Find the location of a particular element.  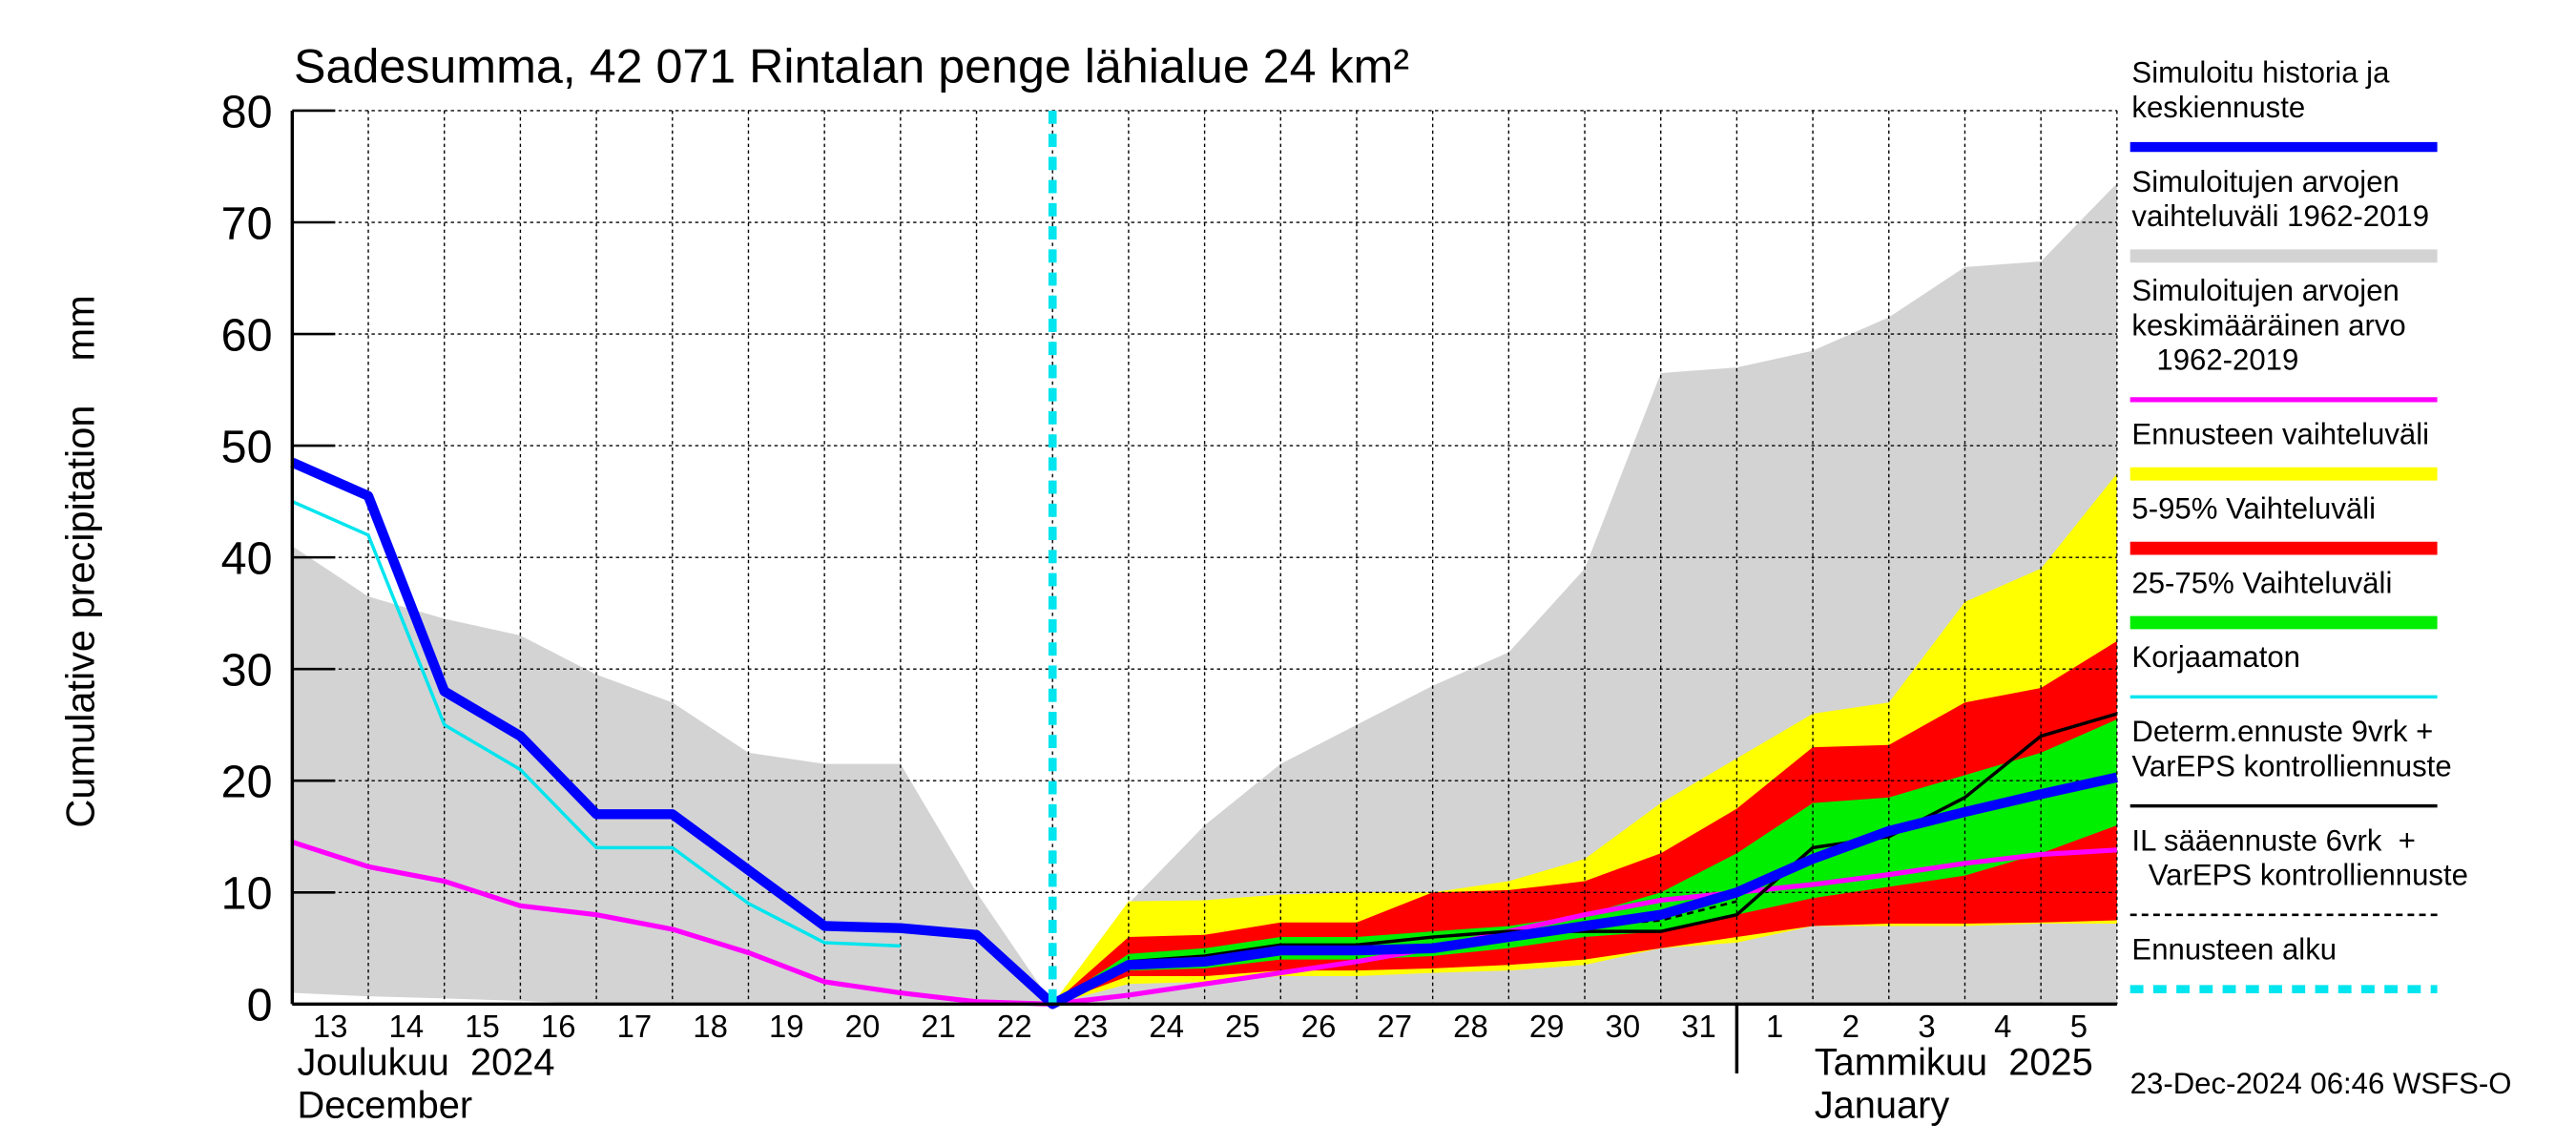

legend-label: keskiennuste is located at coordinates (2218, 107).